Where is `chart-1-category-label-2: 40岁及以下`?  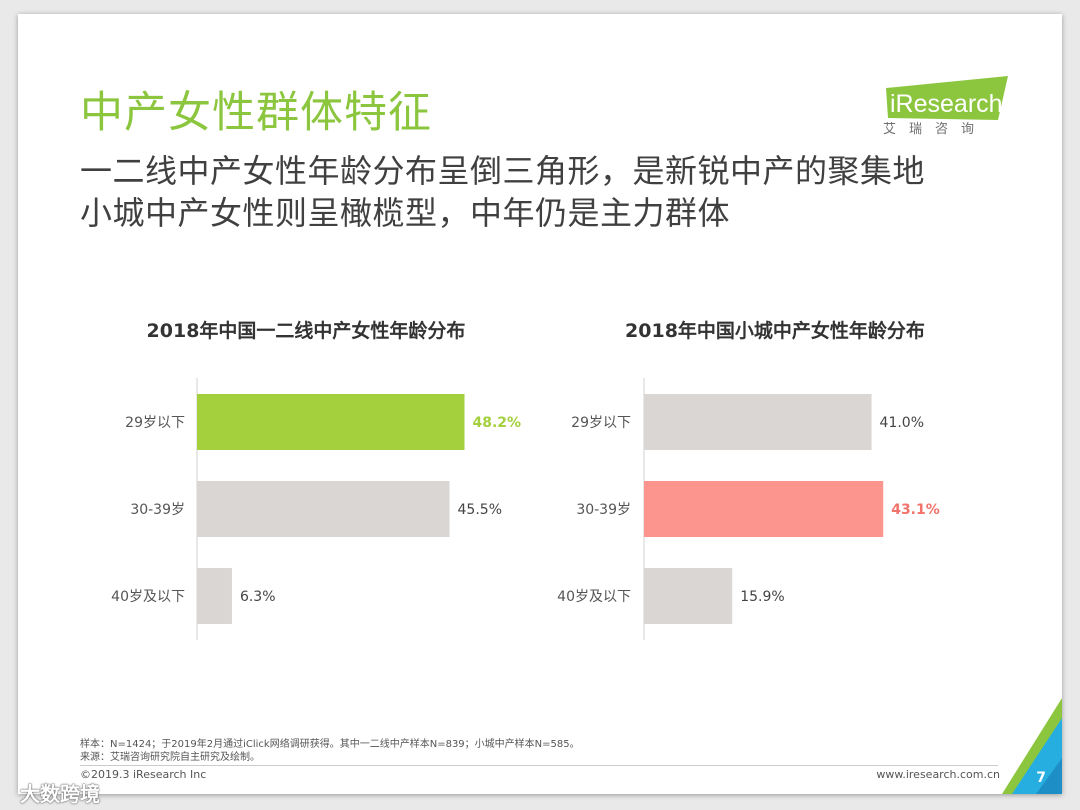 chart-1-category-label-2: 40岁及以下 is located at coordinates (594, 597).